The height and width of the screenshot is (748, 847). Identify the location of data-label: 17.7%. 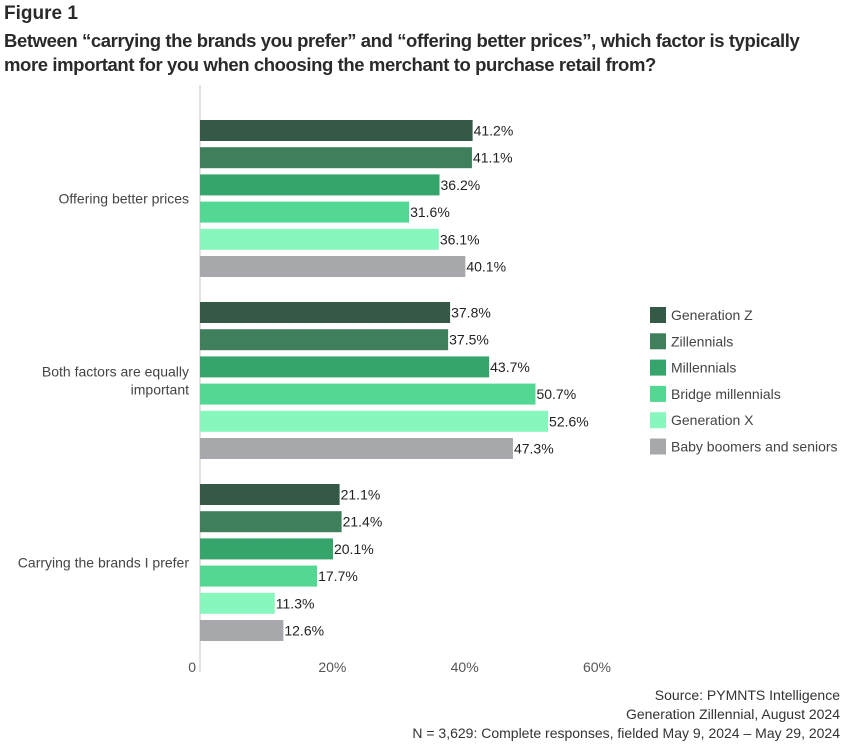
(338, 576).